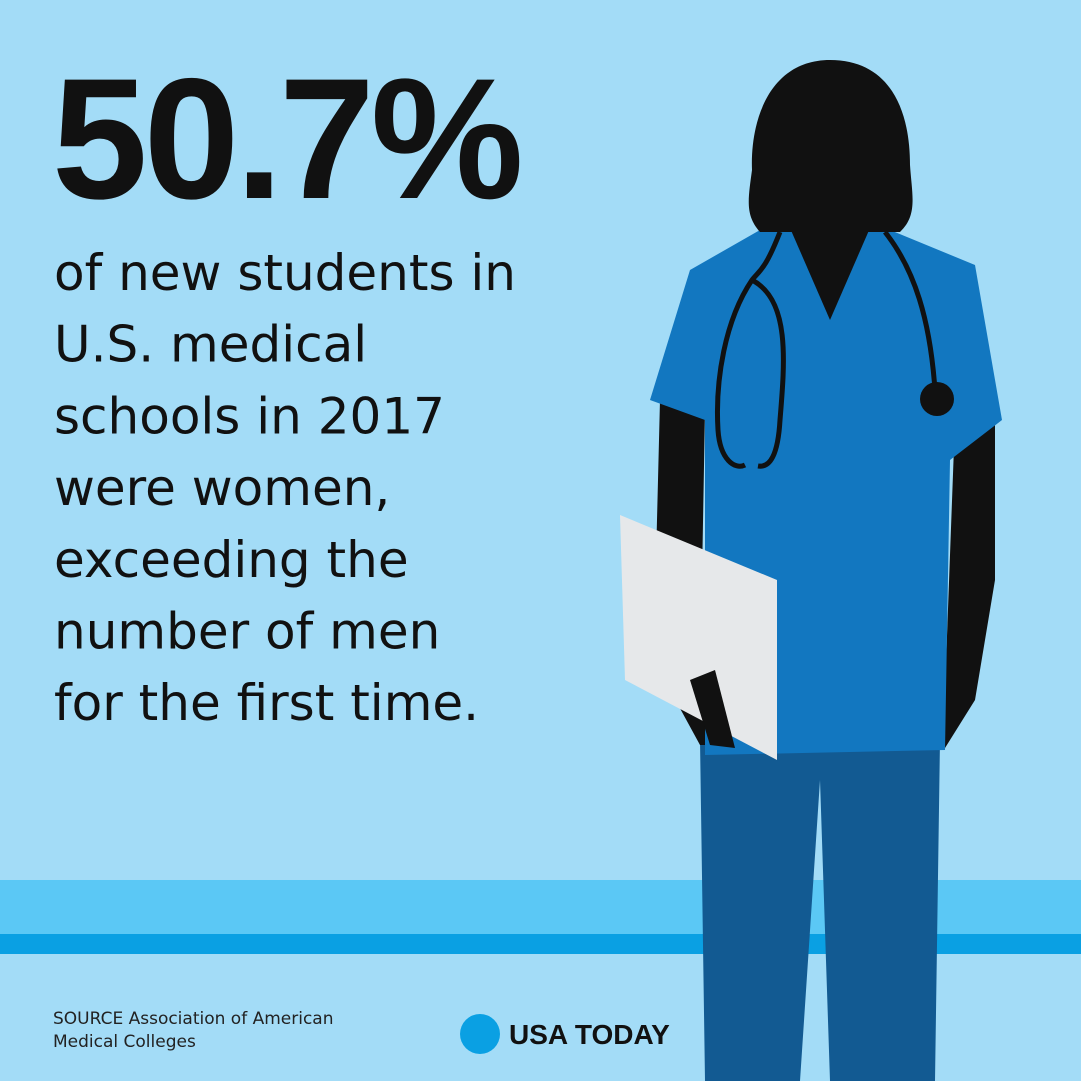 This screenshot has height=1081, width=1081. Describe the element at coordinates (826, 349) in the screenshot. I see `stethoscope` at that location.